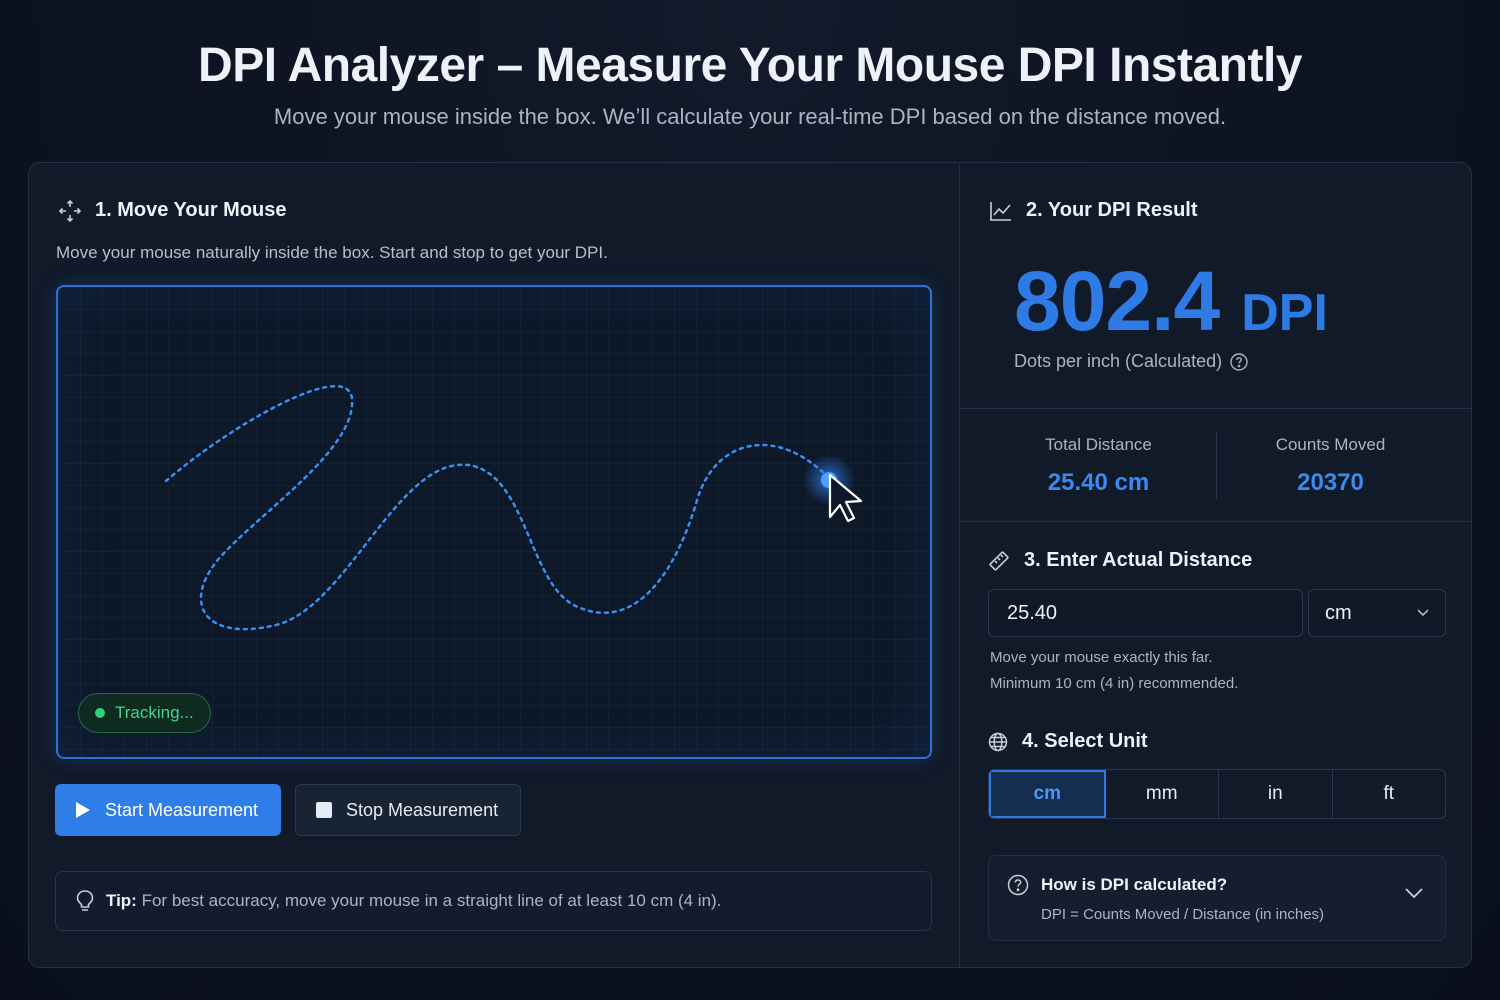 The width and height of the screenshot is (1500, 1000). What do you see at coordinates (83, 810) in the screenshot?
I see `play-icon` at bounding box center [83, 810].